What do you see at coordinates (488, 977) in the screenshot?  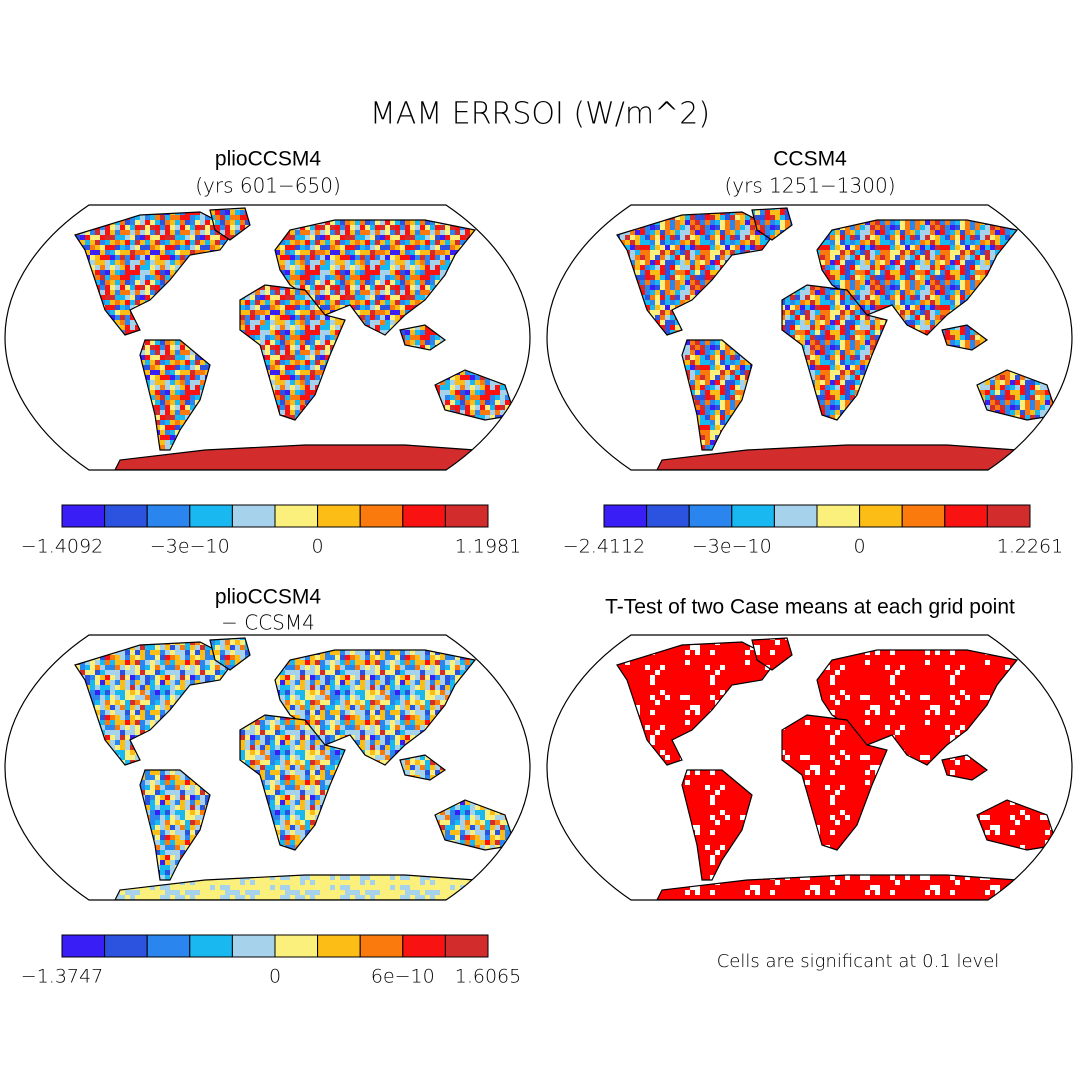 I see `colorbar-label: 1.6065` at bounding box center [488, 977].